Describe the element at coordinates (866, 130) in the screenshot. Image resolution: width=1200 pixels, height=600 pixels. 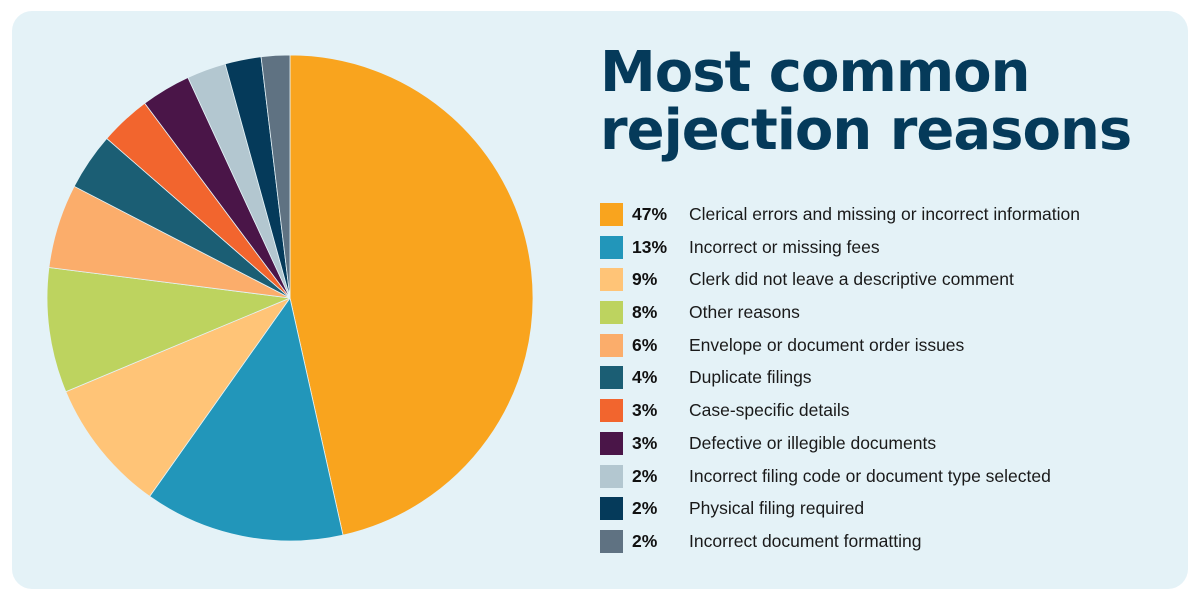
I see `chart-title-line-2: rejection reasons` at that location.